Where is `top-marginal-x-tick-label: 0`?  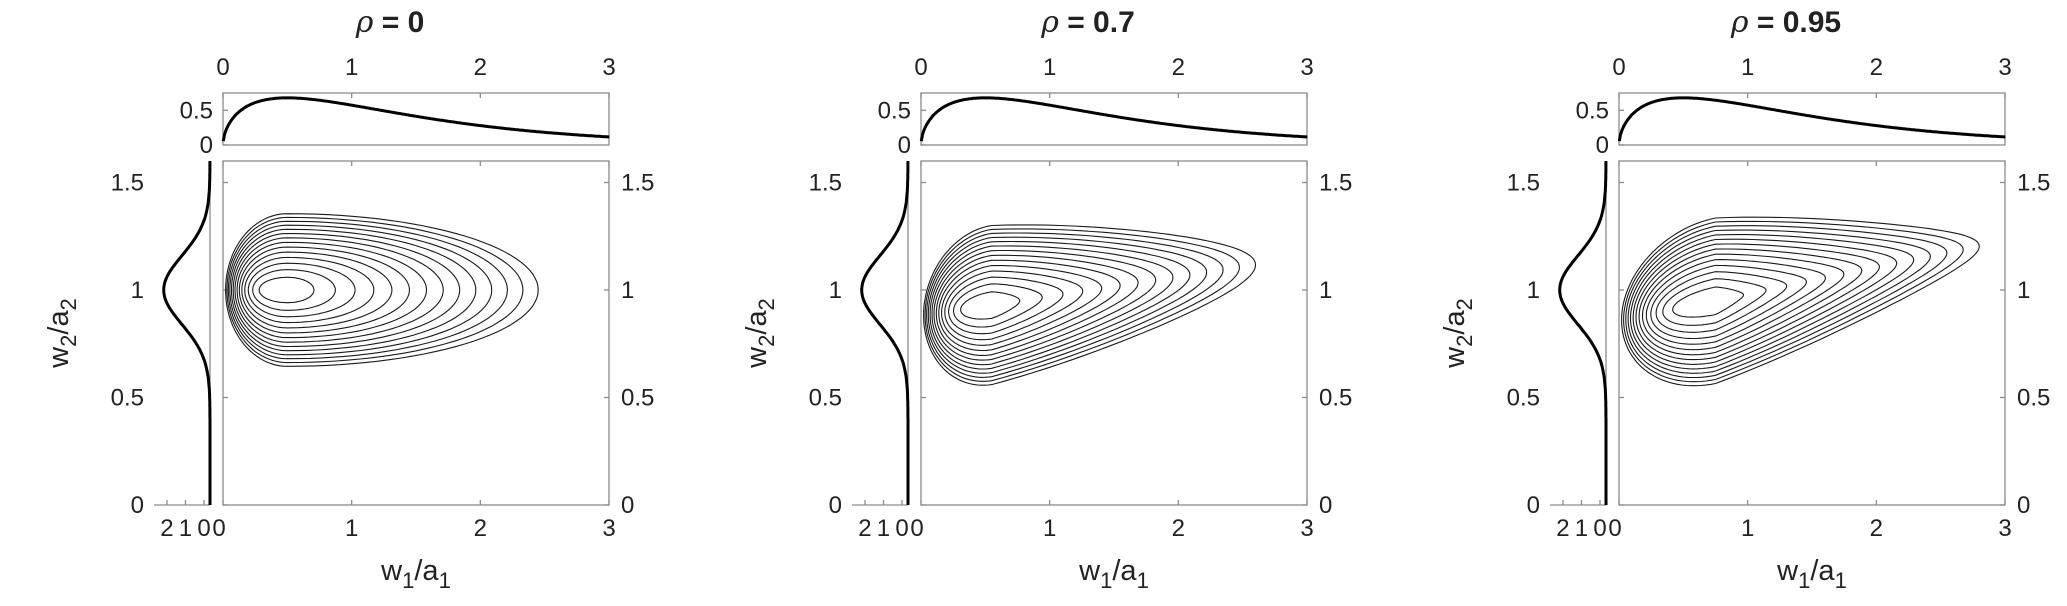
top-marginal-x-tick-label: 0 is located at coordinates (1618, 67).